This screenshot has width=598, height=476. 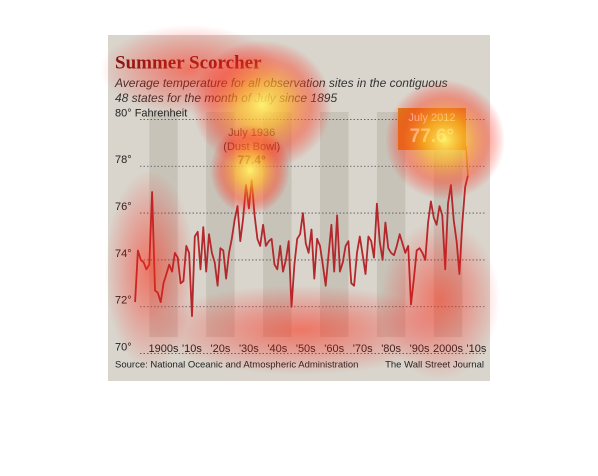 What do you see at coordinates (220, 349) in the screenshot?
I see `x-tick-label: '20s` at bounding box center [220, 349].